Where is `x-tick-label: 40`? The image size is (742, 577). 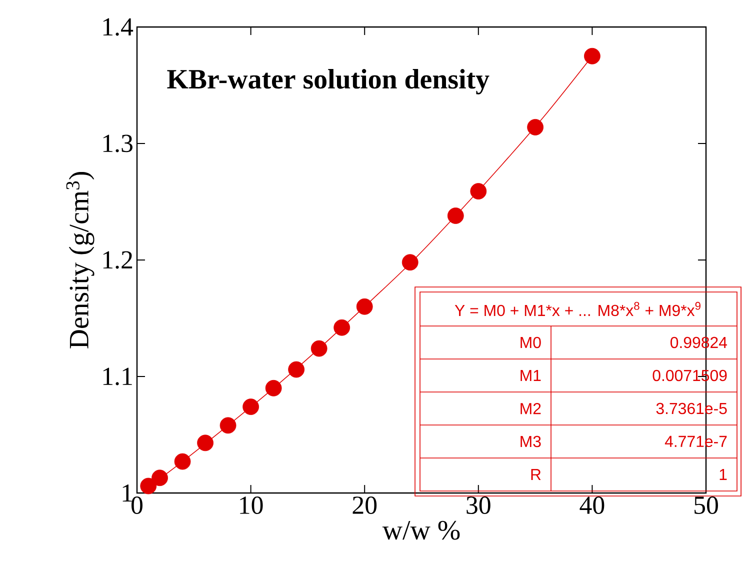
x-tick-label: 40 is located at coordinates (592, 505).